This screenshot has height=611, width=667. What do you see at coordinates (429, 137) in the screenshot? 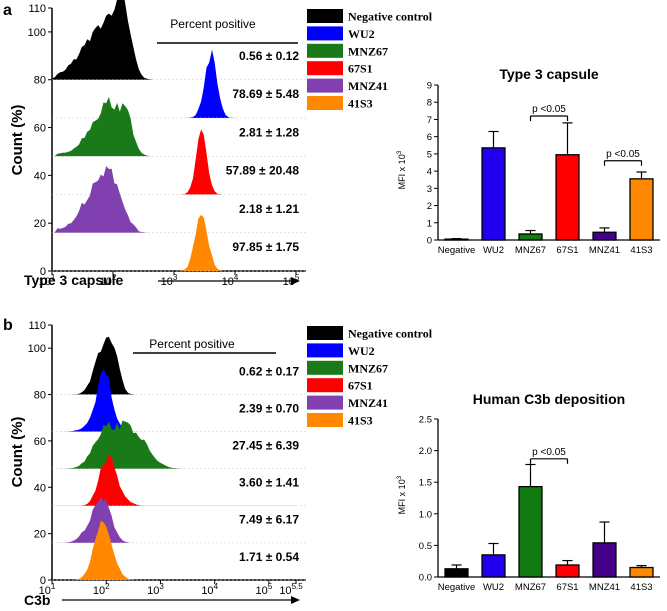
I see `bar-y-tick-label: 6` at bounding box center [429, 137].